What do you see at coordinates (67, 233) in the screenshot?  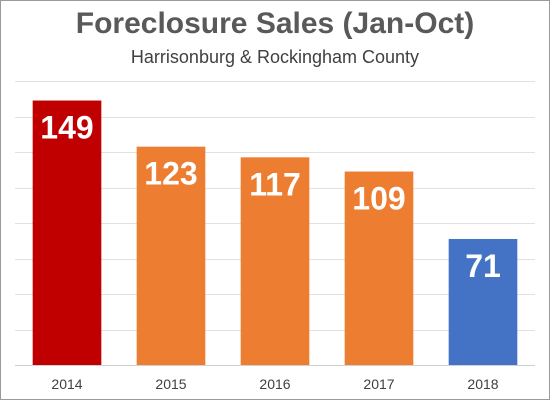 I see `bar-2014` at bounding box center [67, 233].